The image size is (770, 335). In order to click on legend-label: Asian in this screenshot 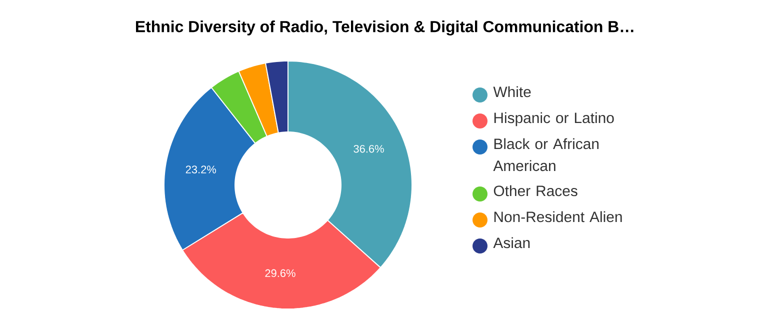, I will do `click(511, 242)`.